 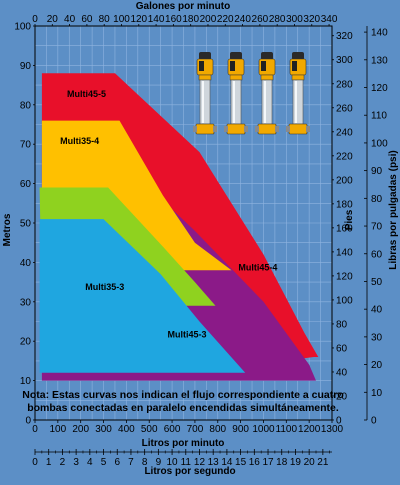 What do you see at coordinates (208, 19) in the screenshot?
I see `top-axis-tick-label: 200` at bounding box center [208, 19].